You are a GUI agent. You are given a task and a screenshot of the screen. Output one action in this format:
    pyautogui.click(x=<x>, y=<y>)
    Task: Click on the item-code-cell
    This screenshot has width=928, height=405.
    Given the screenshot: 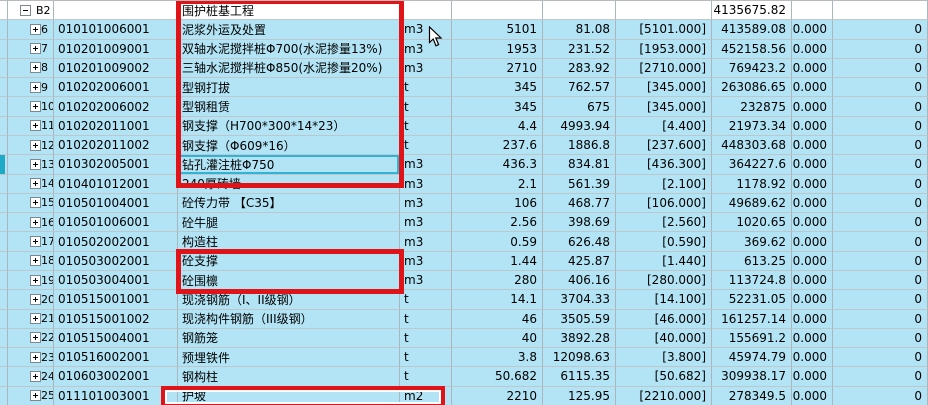 What is the action you would take?
    pyautogui.click(x=116, y=11)
    